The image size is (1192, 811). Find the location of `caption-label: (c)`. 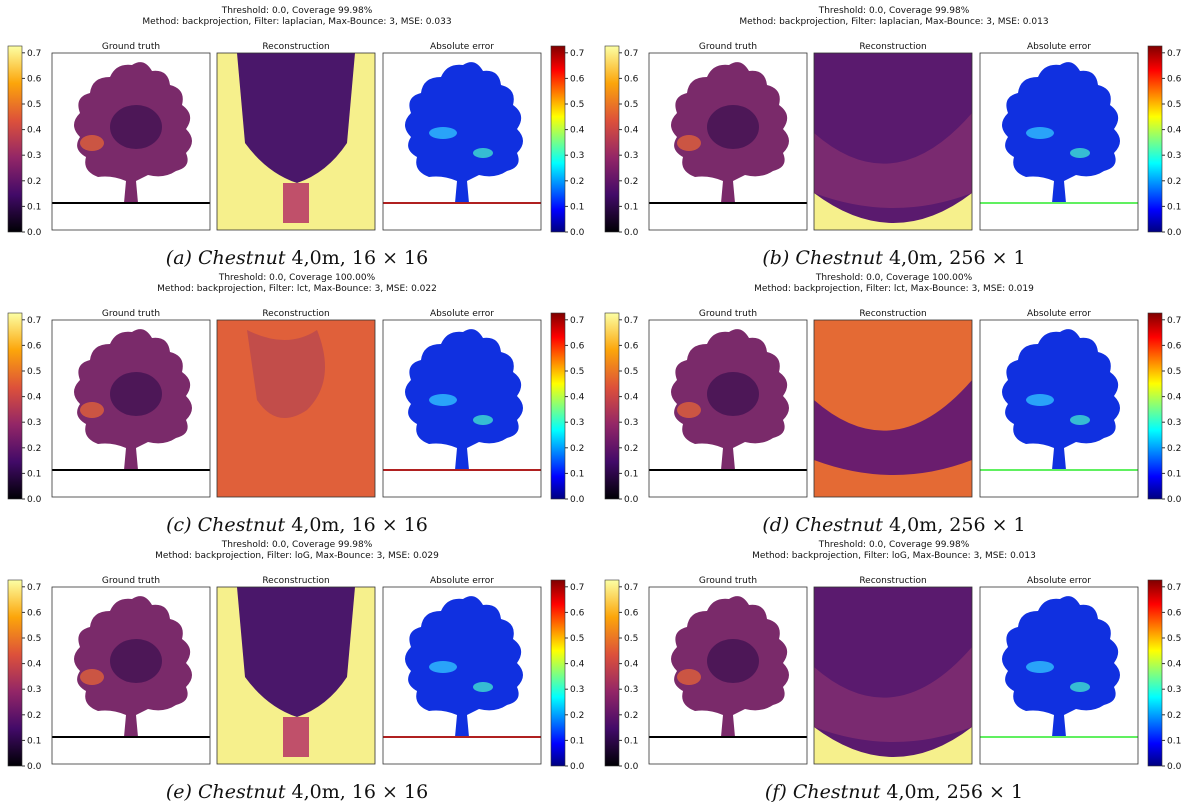

caption-label: (c) is located at coordinates (178, 525).